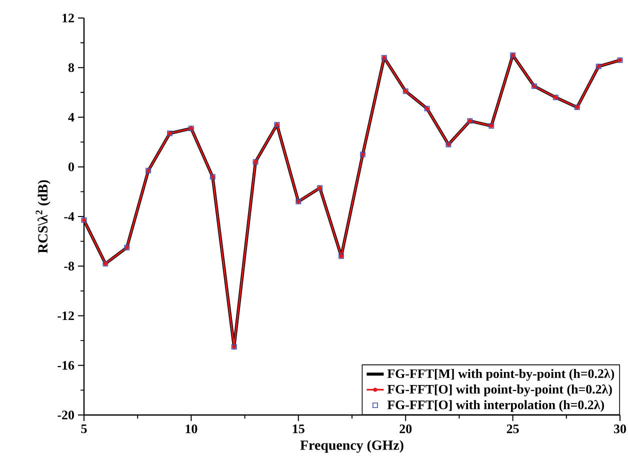 Image resolution: width=628 pixels, height=468 pixels. I want to click on y-tick-label: -12, so click(66, 315).